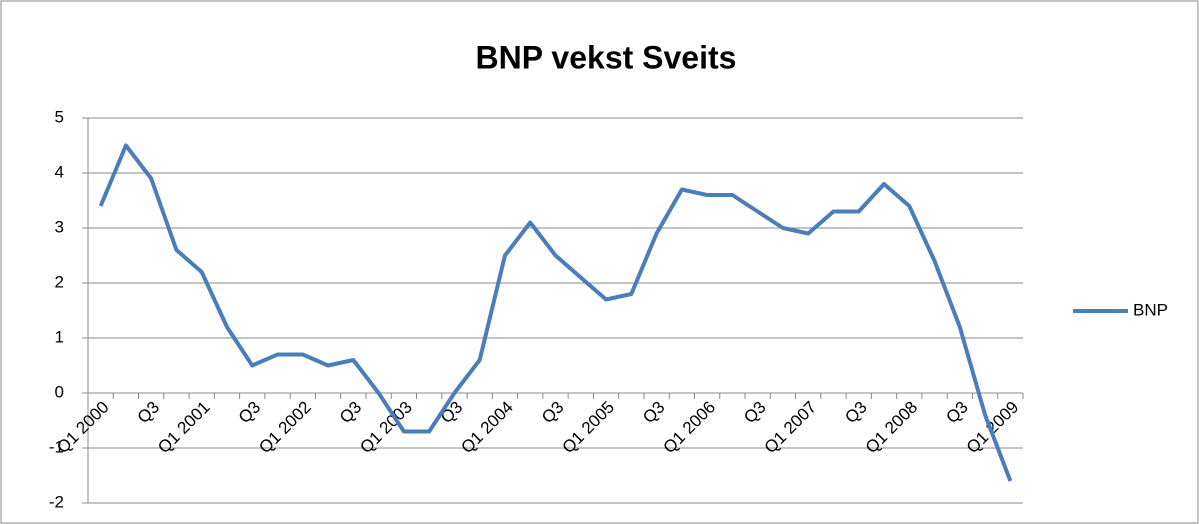 This screenshot has height=524, width=1199. Describe the element at coordinates (56, 501) in the screenshot. I see `y-tick-label: -2` at that location.